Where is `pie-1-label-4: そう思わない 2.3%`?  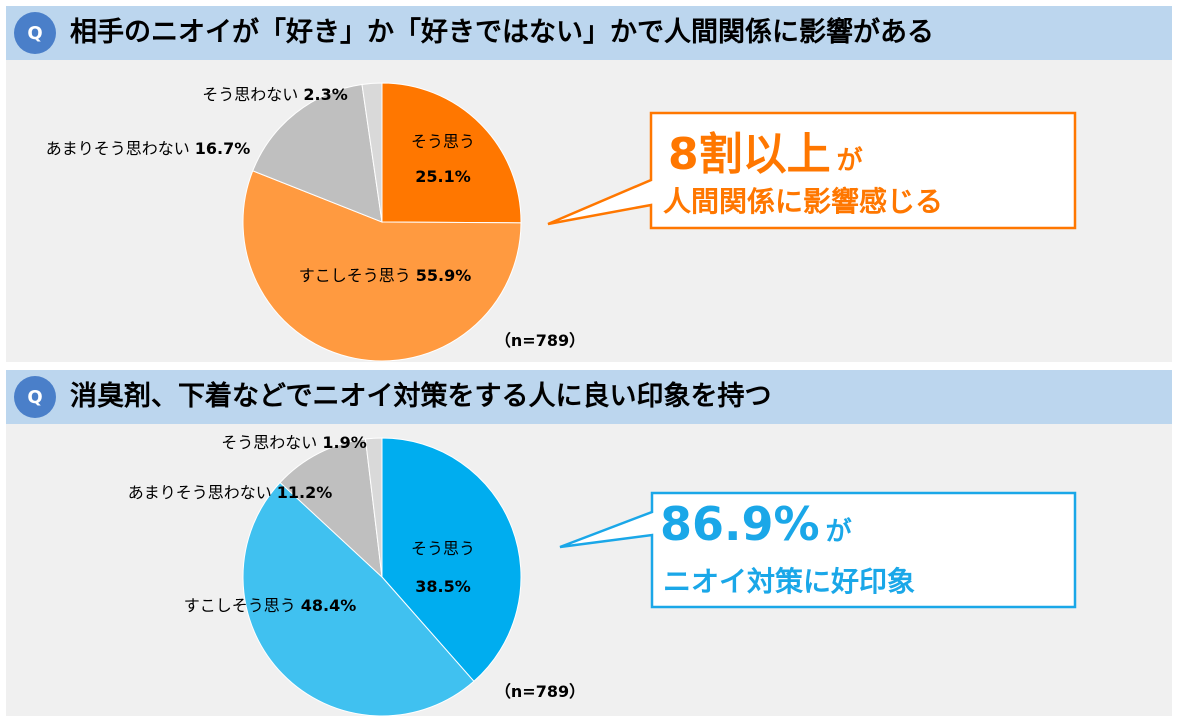 pie-1-label-4: そう思わない 2.3% is located at coordinates (274, 94).